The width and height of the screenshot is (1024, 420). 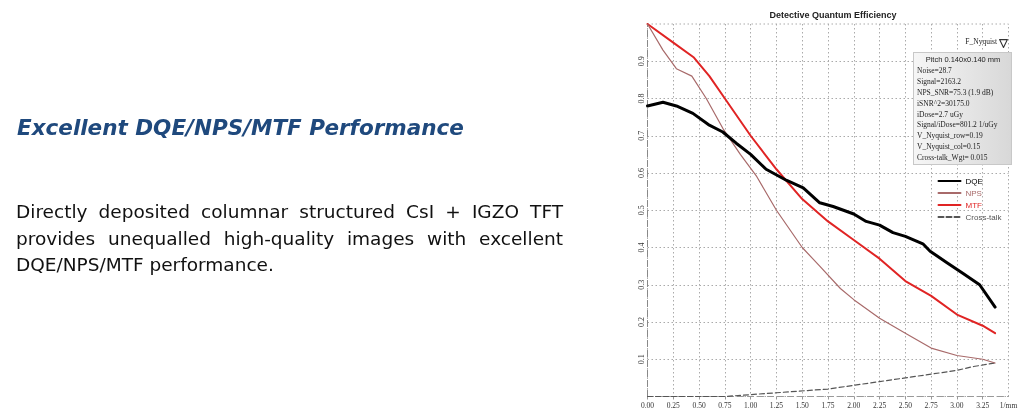 What do you see at coordinates (240, 127) in the screenshot?
I see `text: Excellent DQE/NPS/MTF Performance` at bounding box center [240, 127].